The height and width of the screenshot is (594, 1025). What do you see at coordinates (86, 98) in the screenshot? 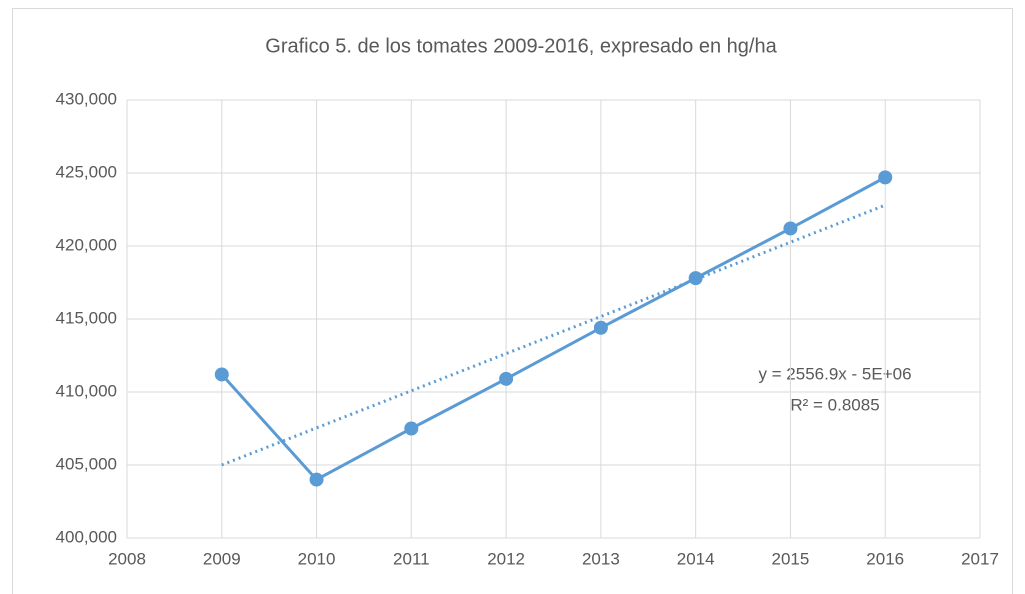
I see `y-tick-label: 430,000` at bounding box center [86, 98].